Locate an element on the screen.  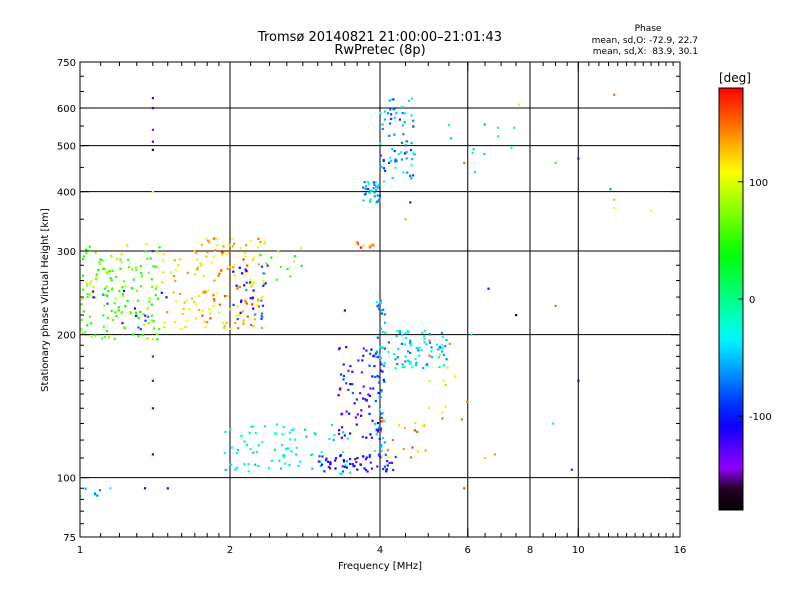
phase-note-o: mean, sd,O: -72.9, 22.7 is located at coordinates (645, 41).